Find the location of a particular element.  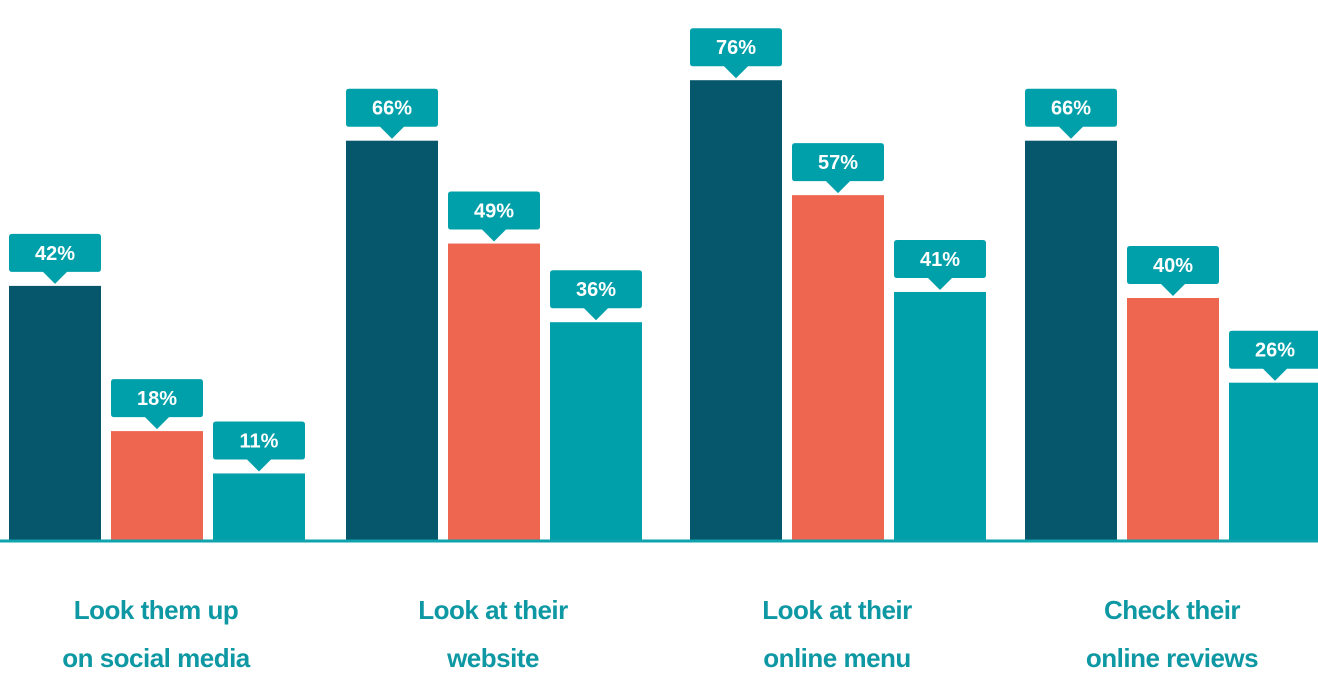

category-label-2-line-2: website is located at coordinates (493, 658).